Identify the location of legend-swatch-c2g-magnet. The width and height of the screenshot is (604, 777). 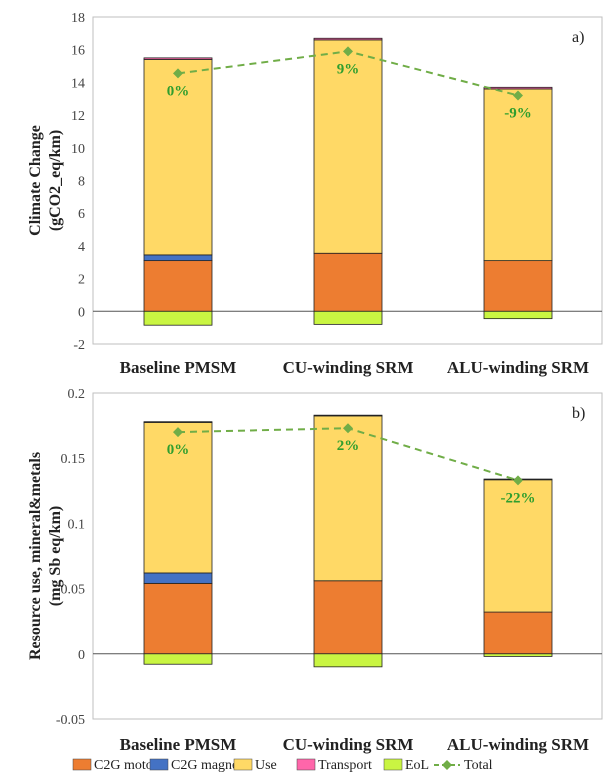
(159, 764).